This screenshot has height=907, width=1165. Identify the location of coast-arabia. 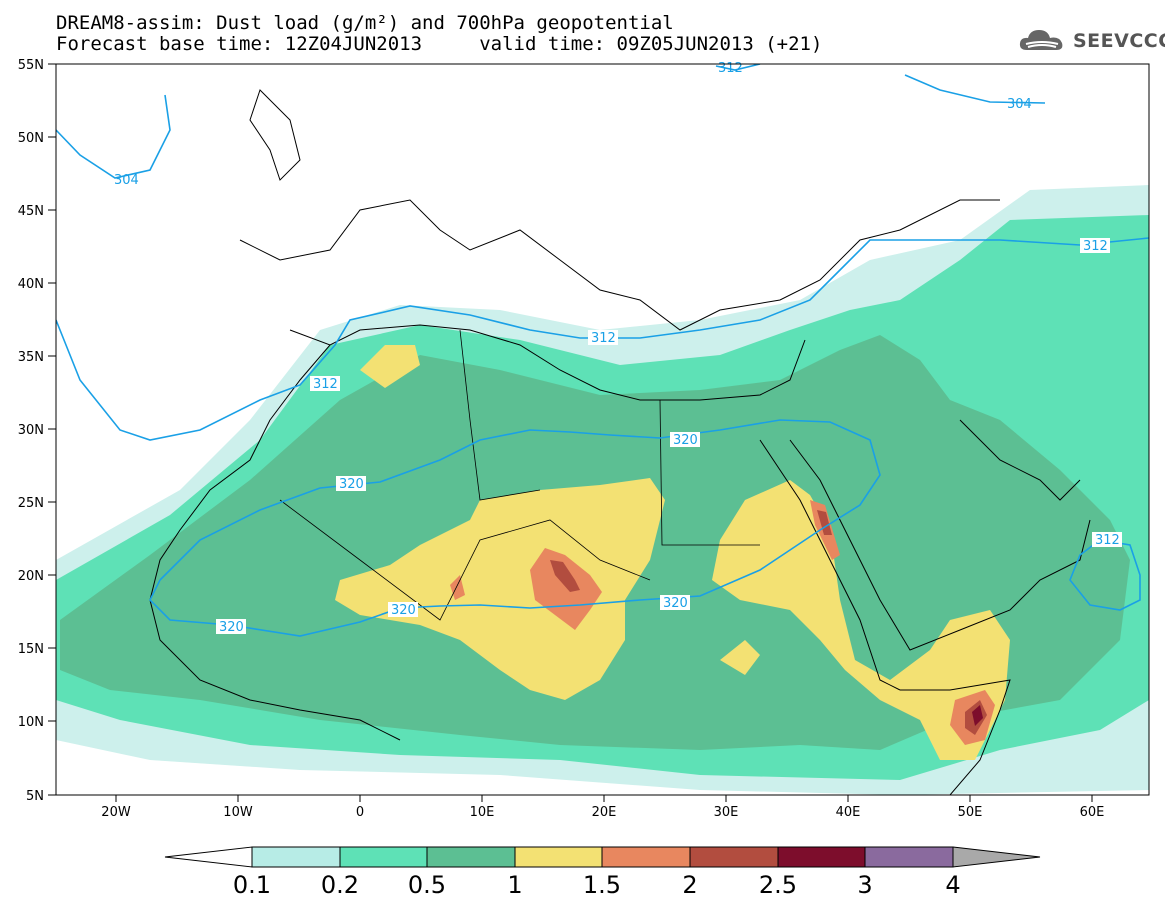
(940, 545).